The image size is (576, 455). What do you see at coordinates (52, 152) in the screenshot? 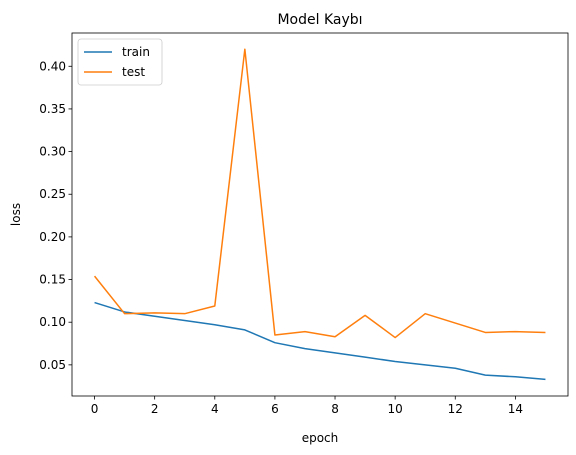
I see `y-tick-label: 0.30` at bounding box center [52, 152].